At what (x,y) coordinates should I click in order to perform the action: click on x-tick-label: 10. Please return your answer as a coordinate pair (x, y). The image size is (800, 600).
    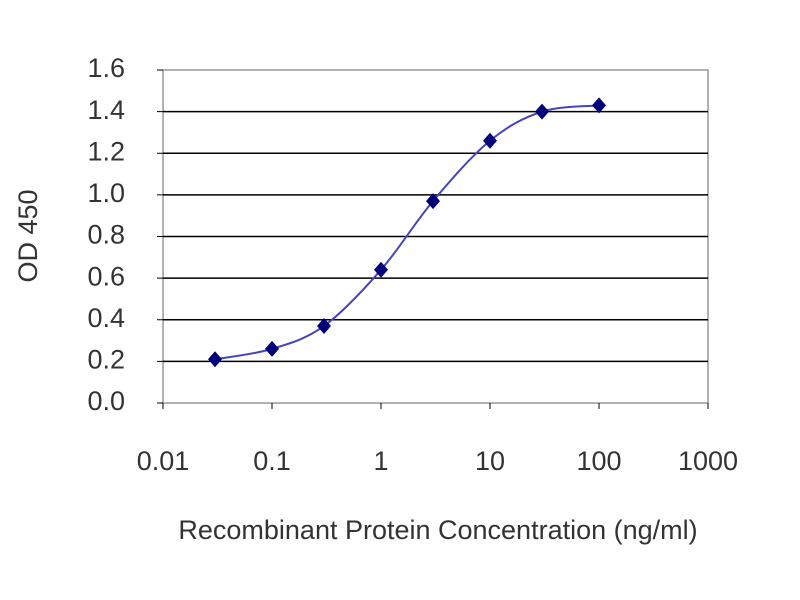
    Looking at the image, I should click on (490, 461).